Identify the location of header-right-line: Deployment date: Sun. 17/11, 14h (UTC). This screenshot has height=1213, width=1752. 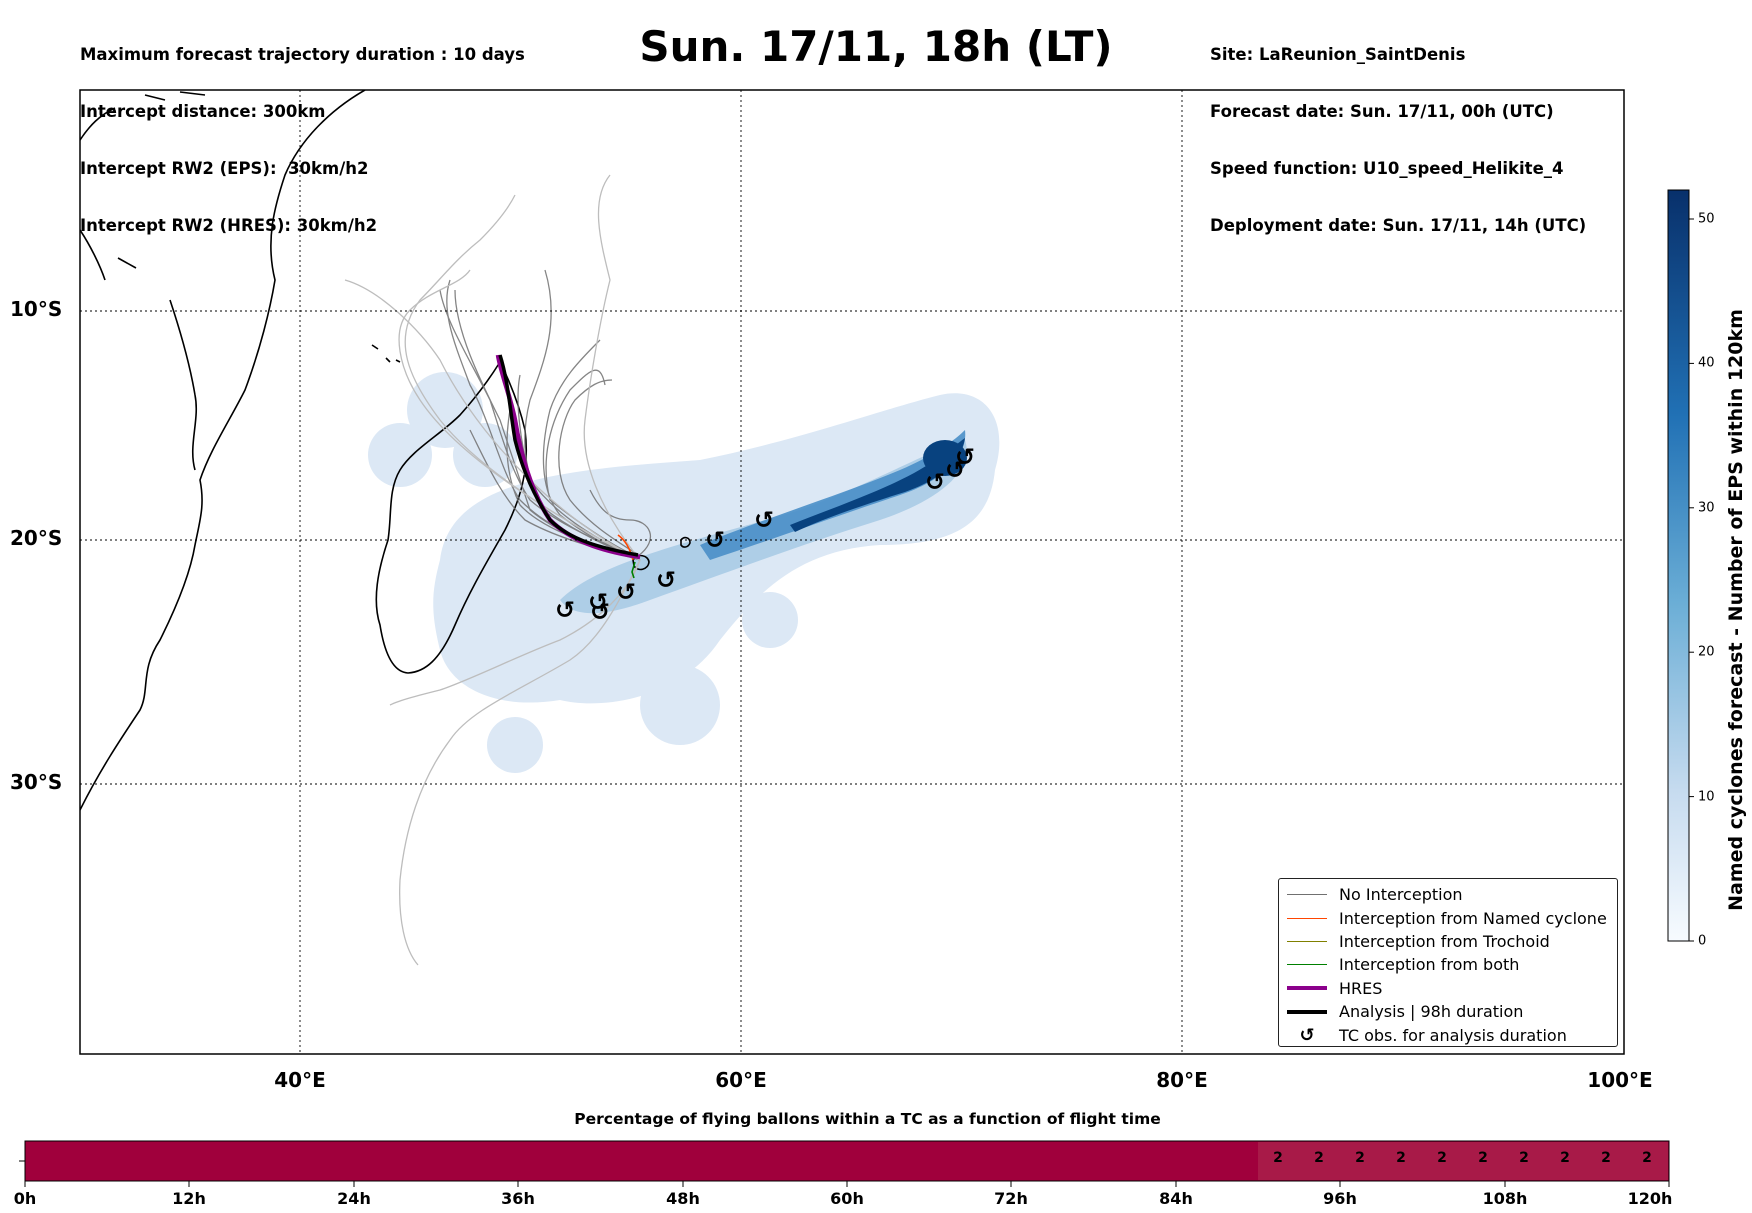
(1398, 225).